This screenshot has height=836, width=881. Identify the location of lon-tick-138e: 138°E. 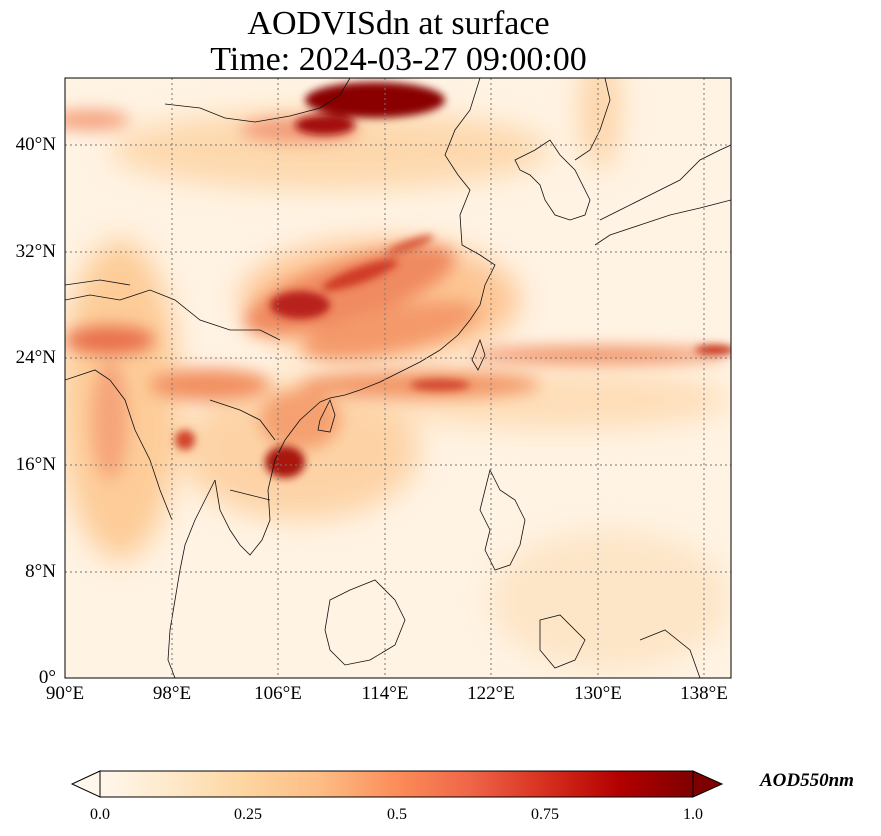
(704, 693).